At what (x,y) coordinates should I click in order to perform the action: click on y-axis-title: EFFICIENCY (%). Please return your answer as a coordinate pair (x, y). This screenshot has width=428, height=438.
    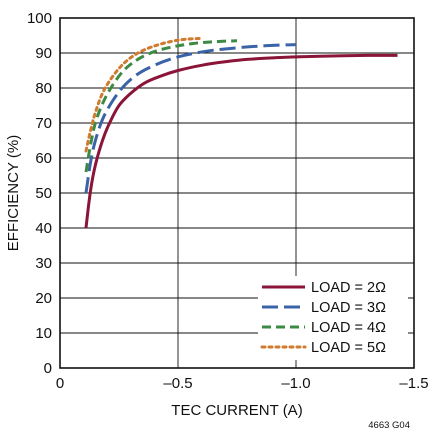
    Looking at the image, I should click on (13, 193).